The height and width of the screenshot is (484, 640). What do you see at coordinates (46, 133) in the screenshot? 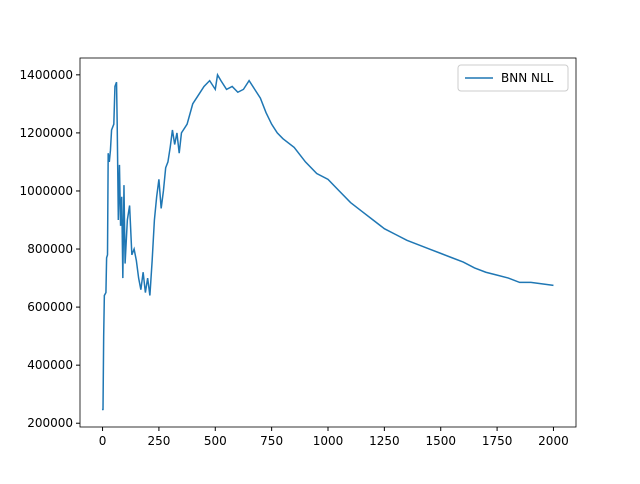
I see `y-tick-label: 1200000` at bounding box center [46, 133].